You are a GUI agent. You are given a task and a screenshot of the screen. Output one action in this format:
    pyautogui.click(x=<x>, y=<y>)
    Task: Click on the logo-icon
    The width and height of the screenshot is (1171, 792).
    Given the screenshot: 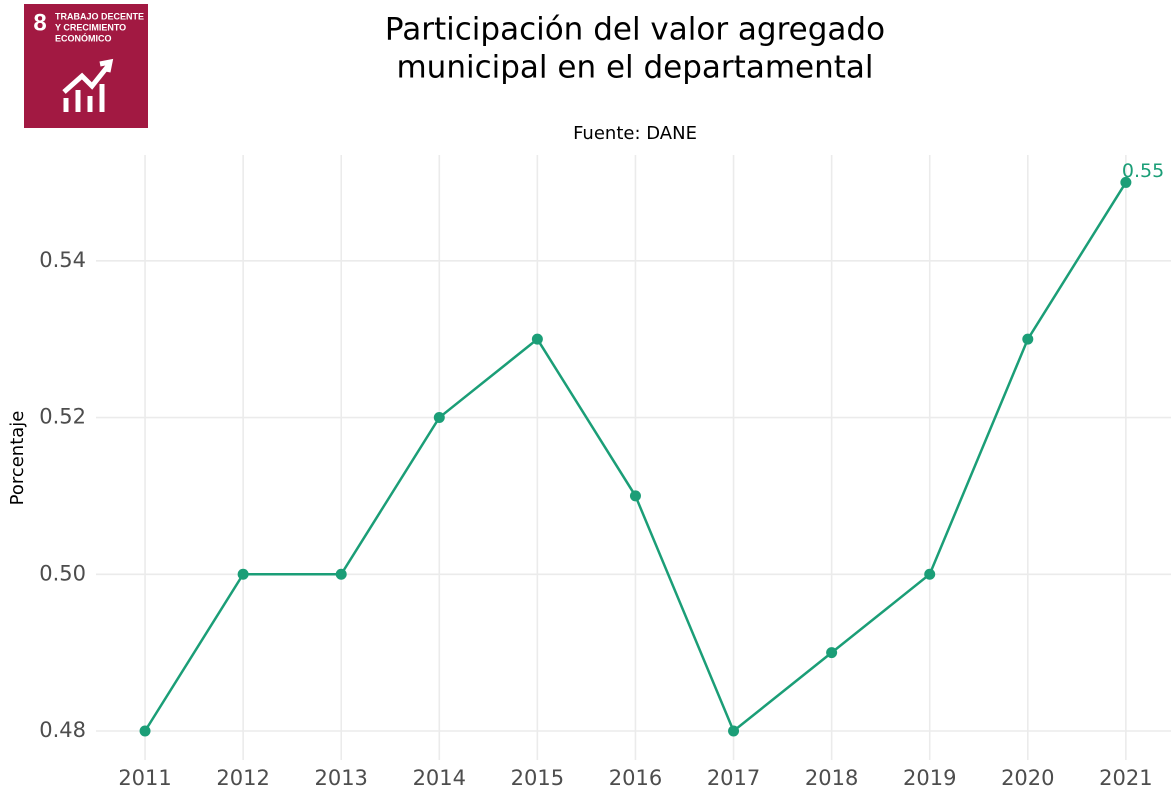 What is the action you would take?
    pyautogui.click(x=88, y=85)
    